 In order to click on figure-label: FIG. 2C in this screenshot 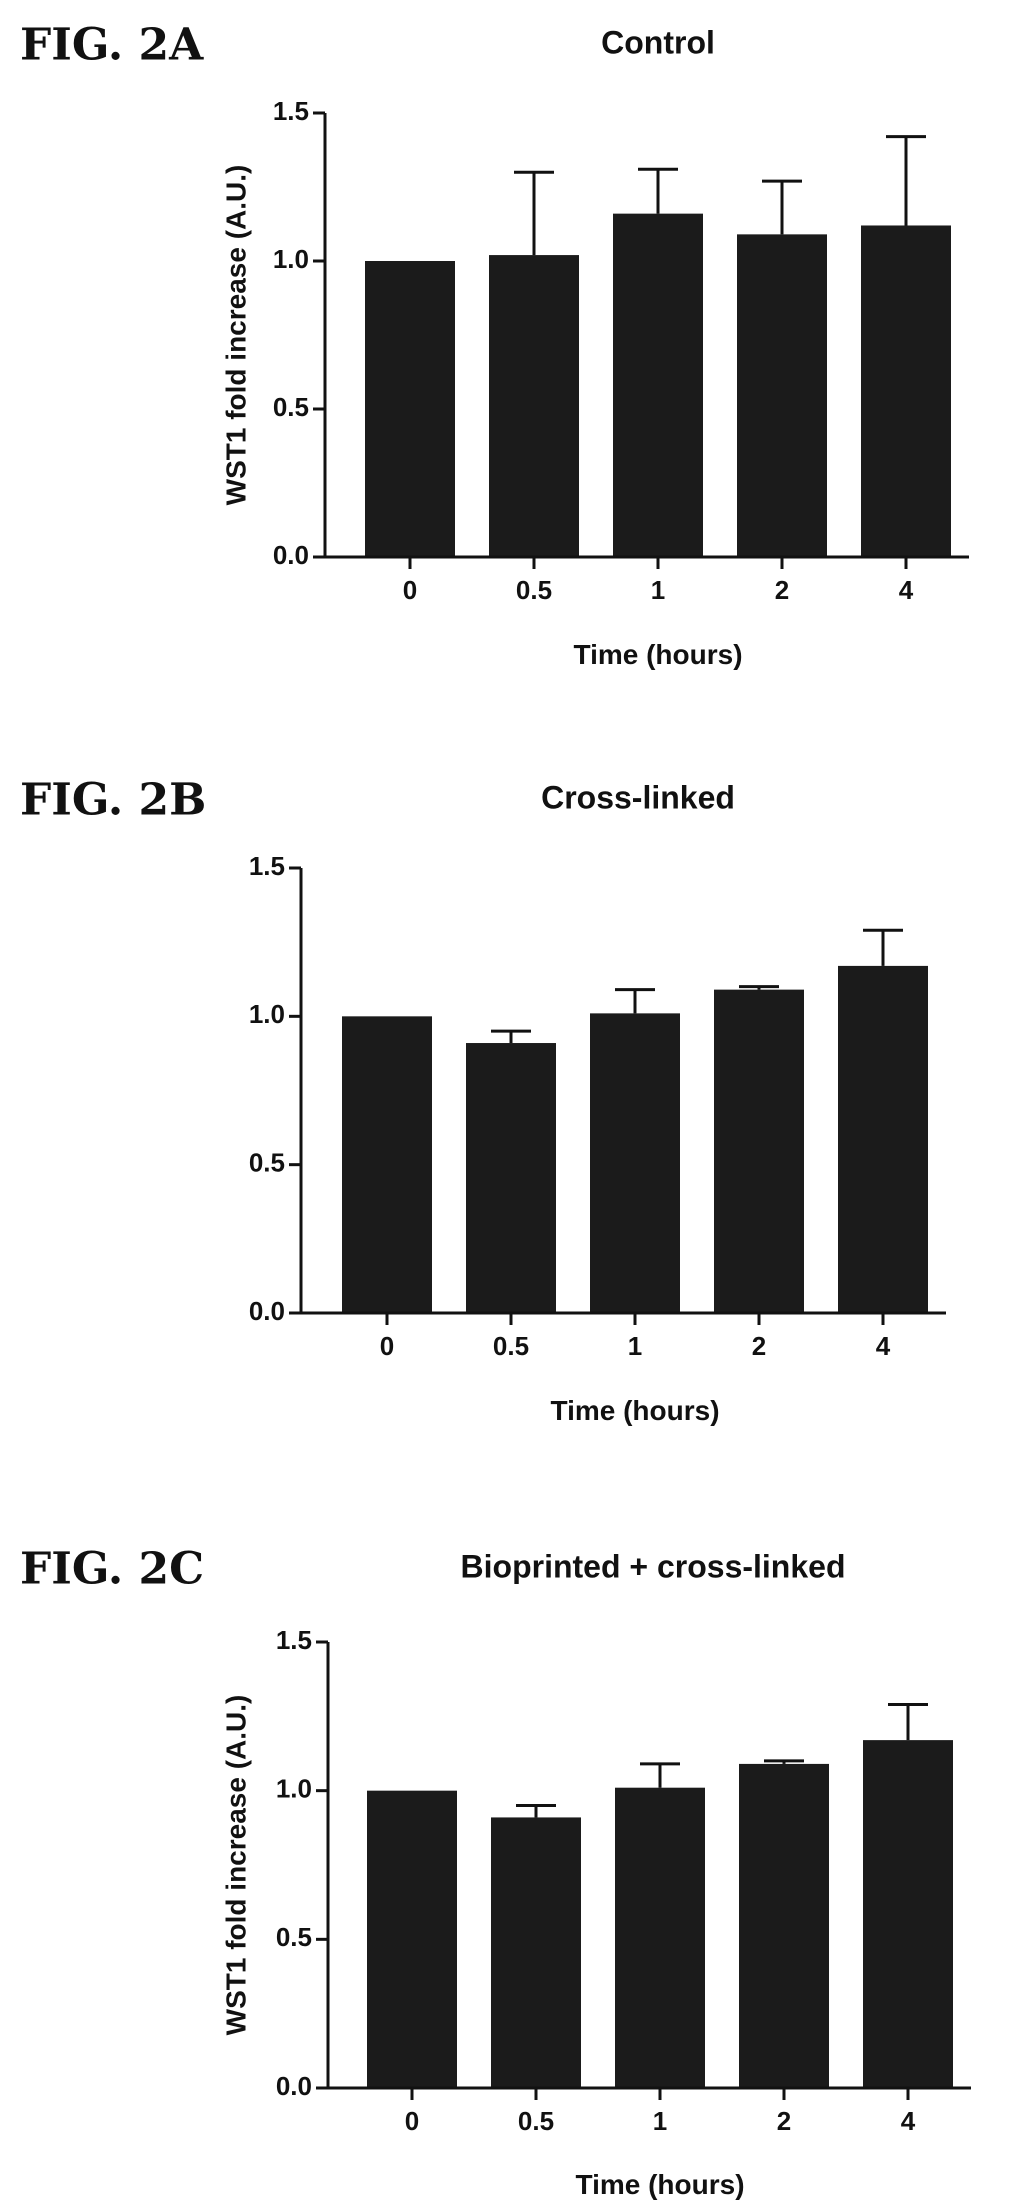, I will do `click(112, 1569)`.